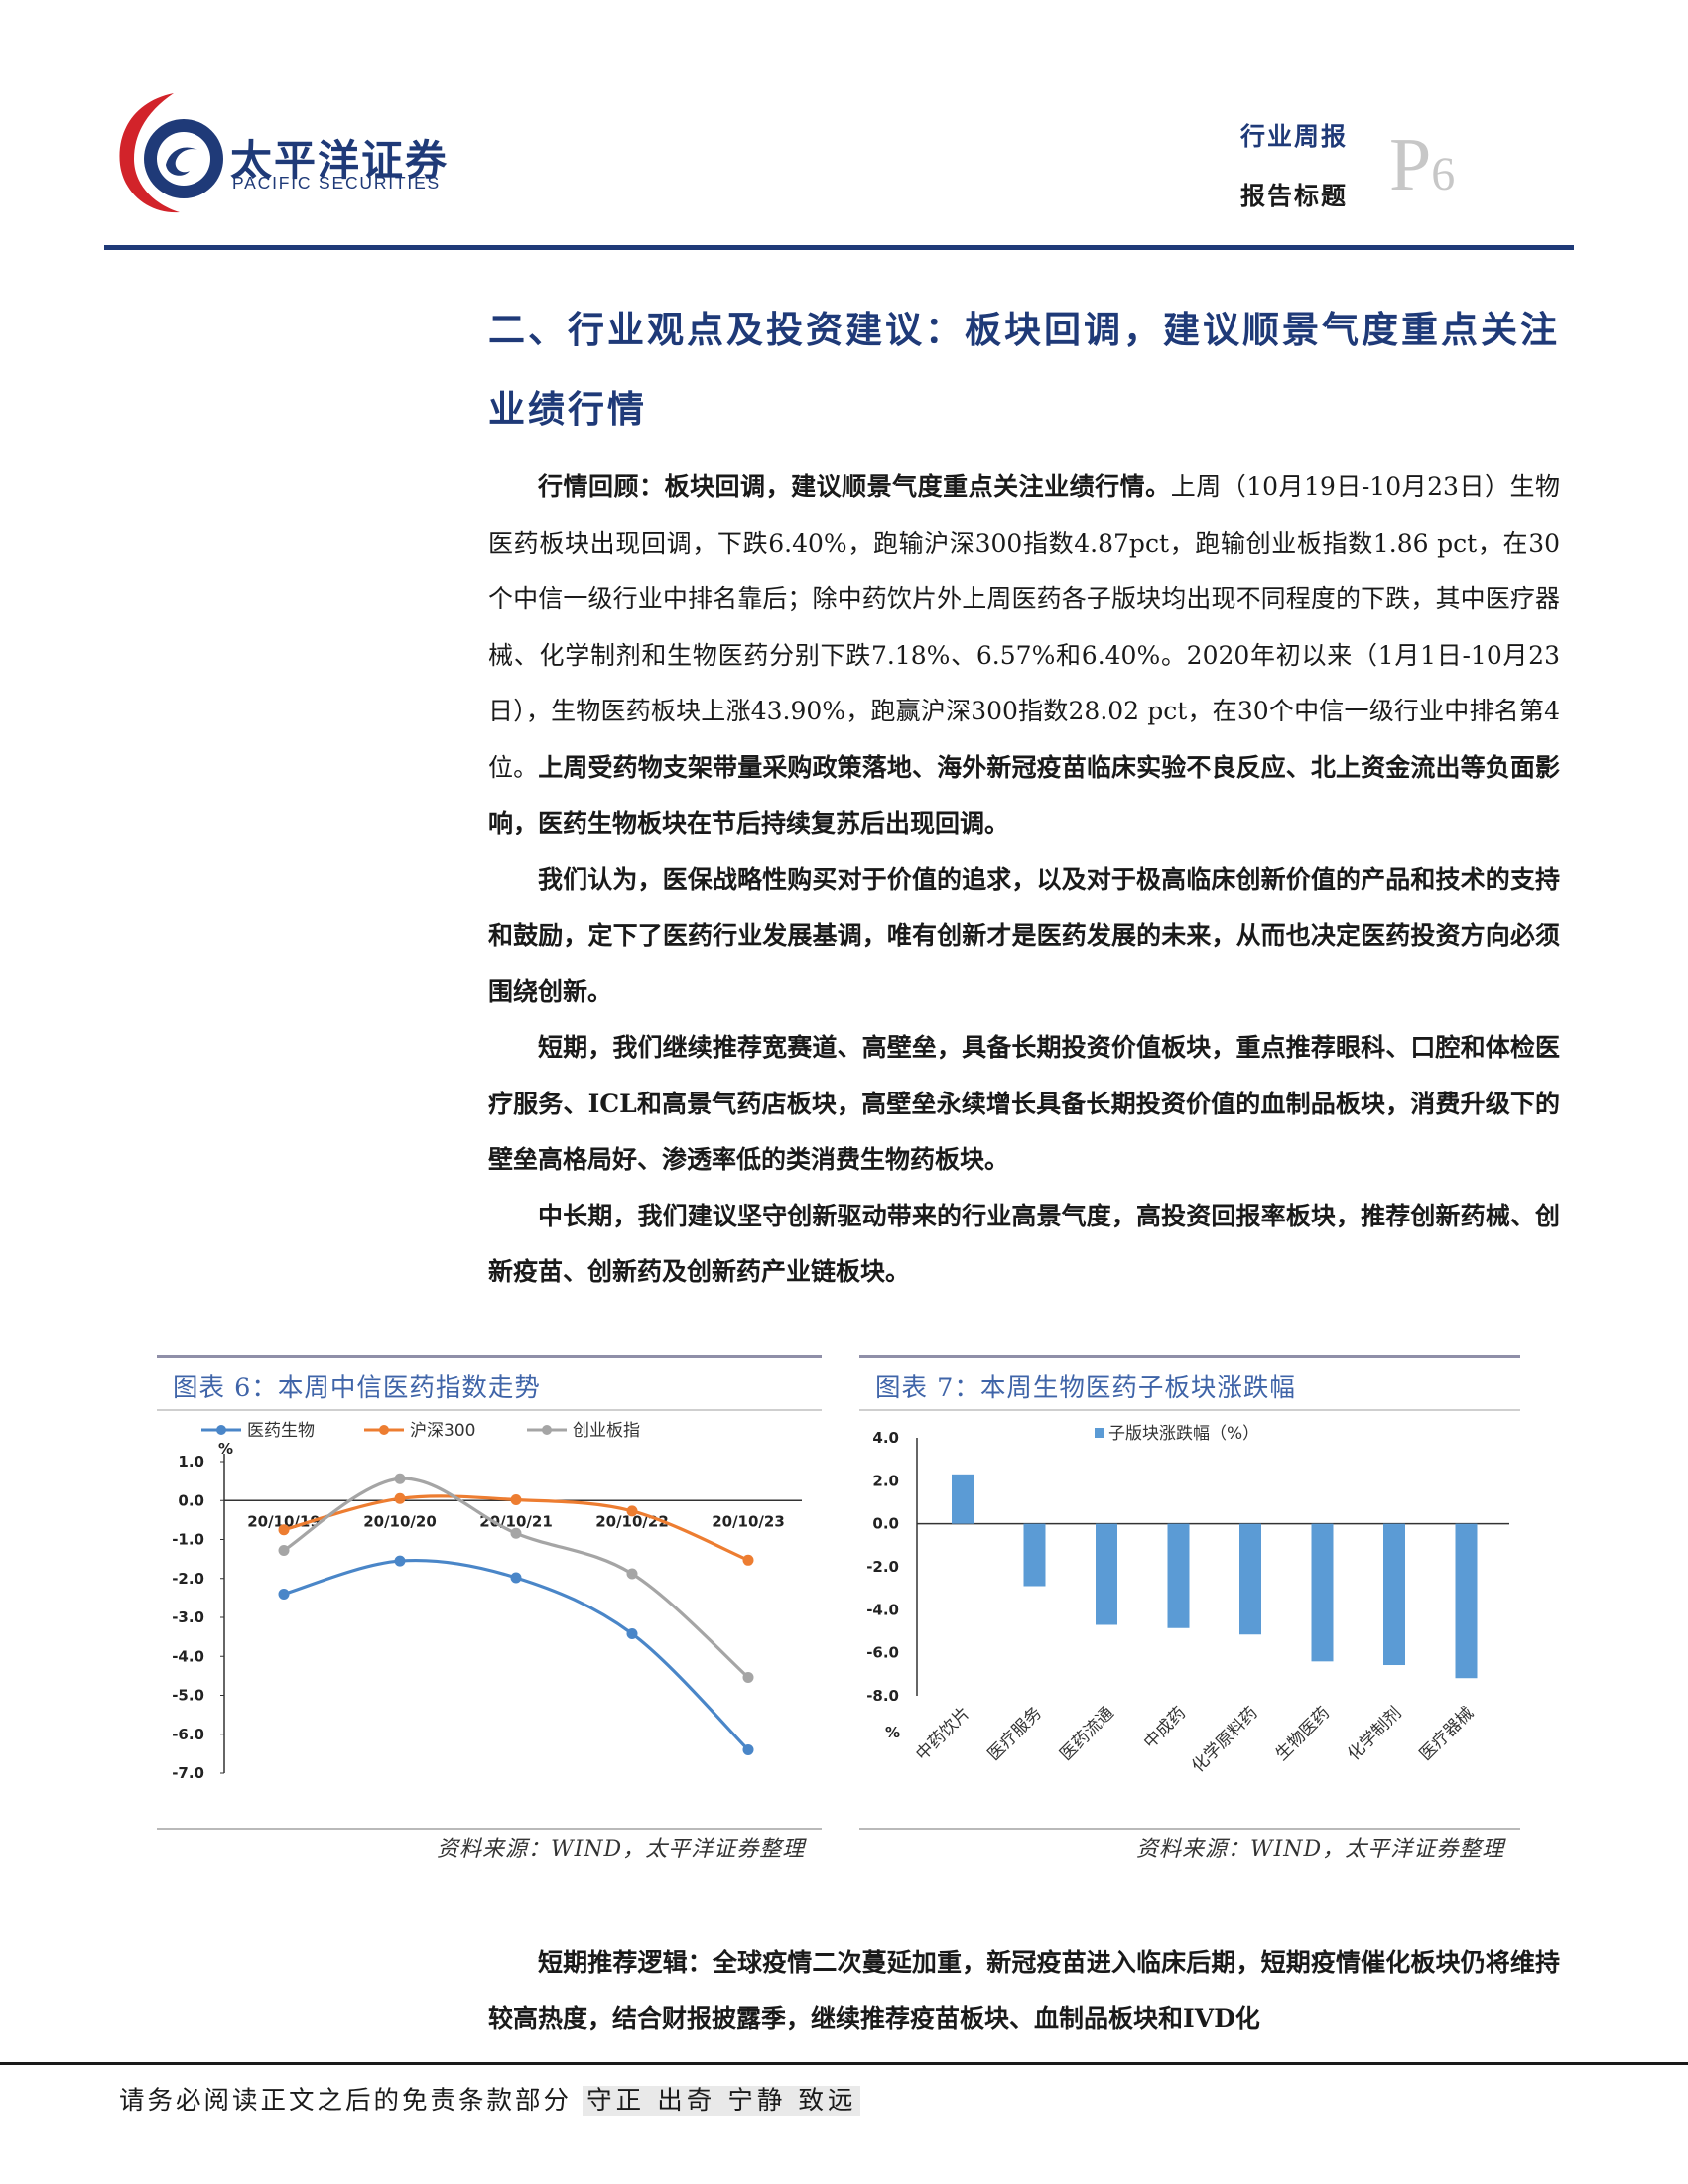  Describe the element at coordinates (1294, 196) in the screenshot. I see `report-title: 报告标题` at that location.